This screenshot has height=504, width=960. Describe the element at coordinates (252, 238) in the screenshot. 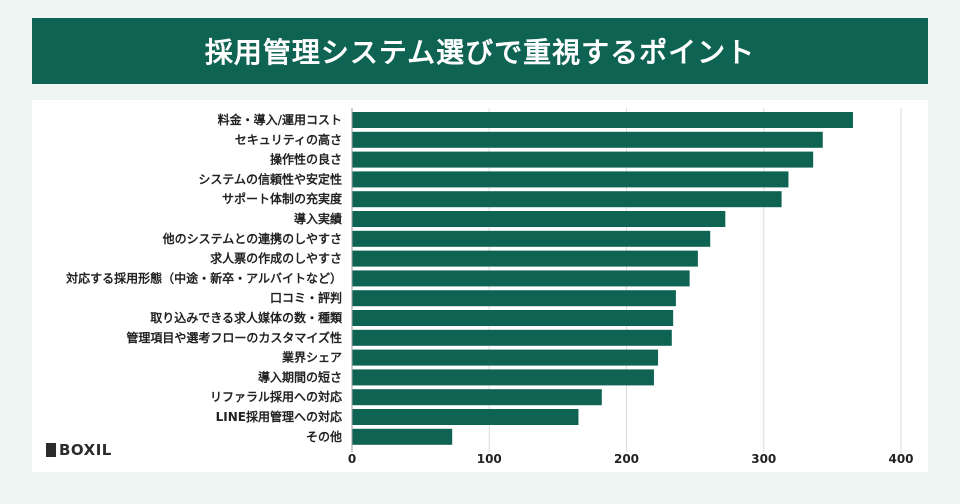

I see `category-label: 他のシステムとの連携のしやすさ` at that location.